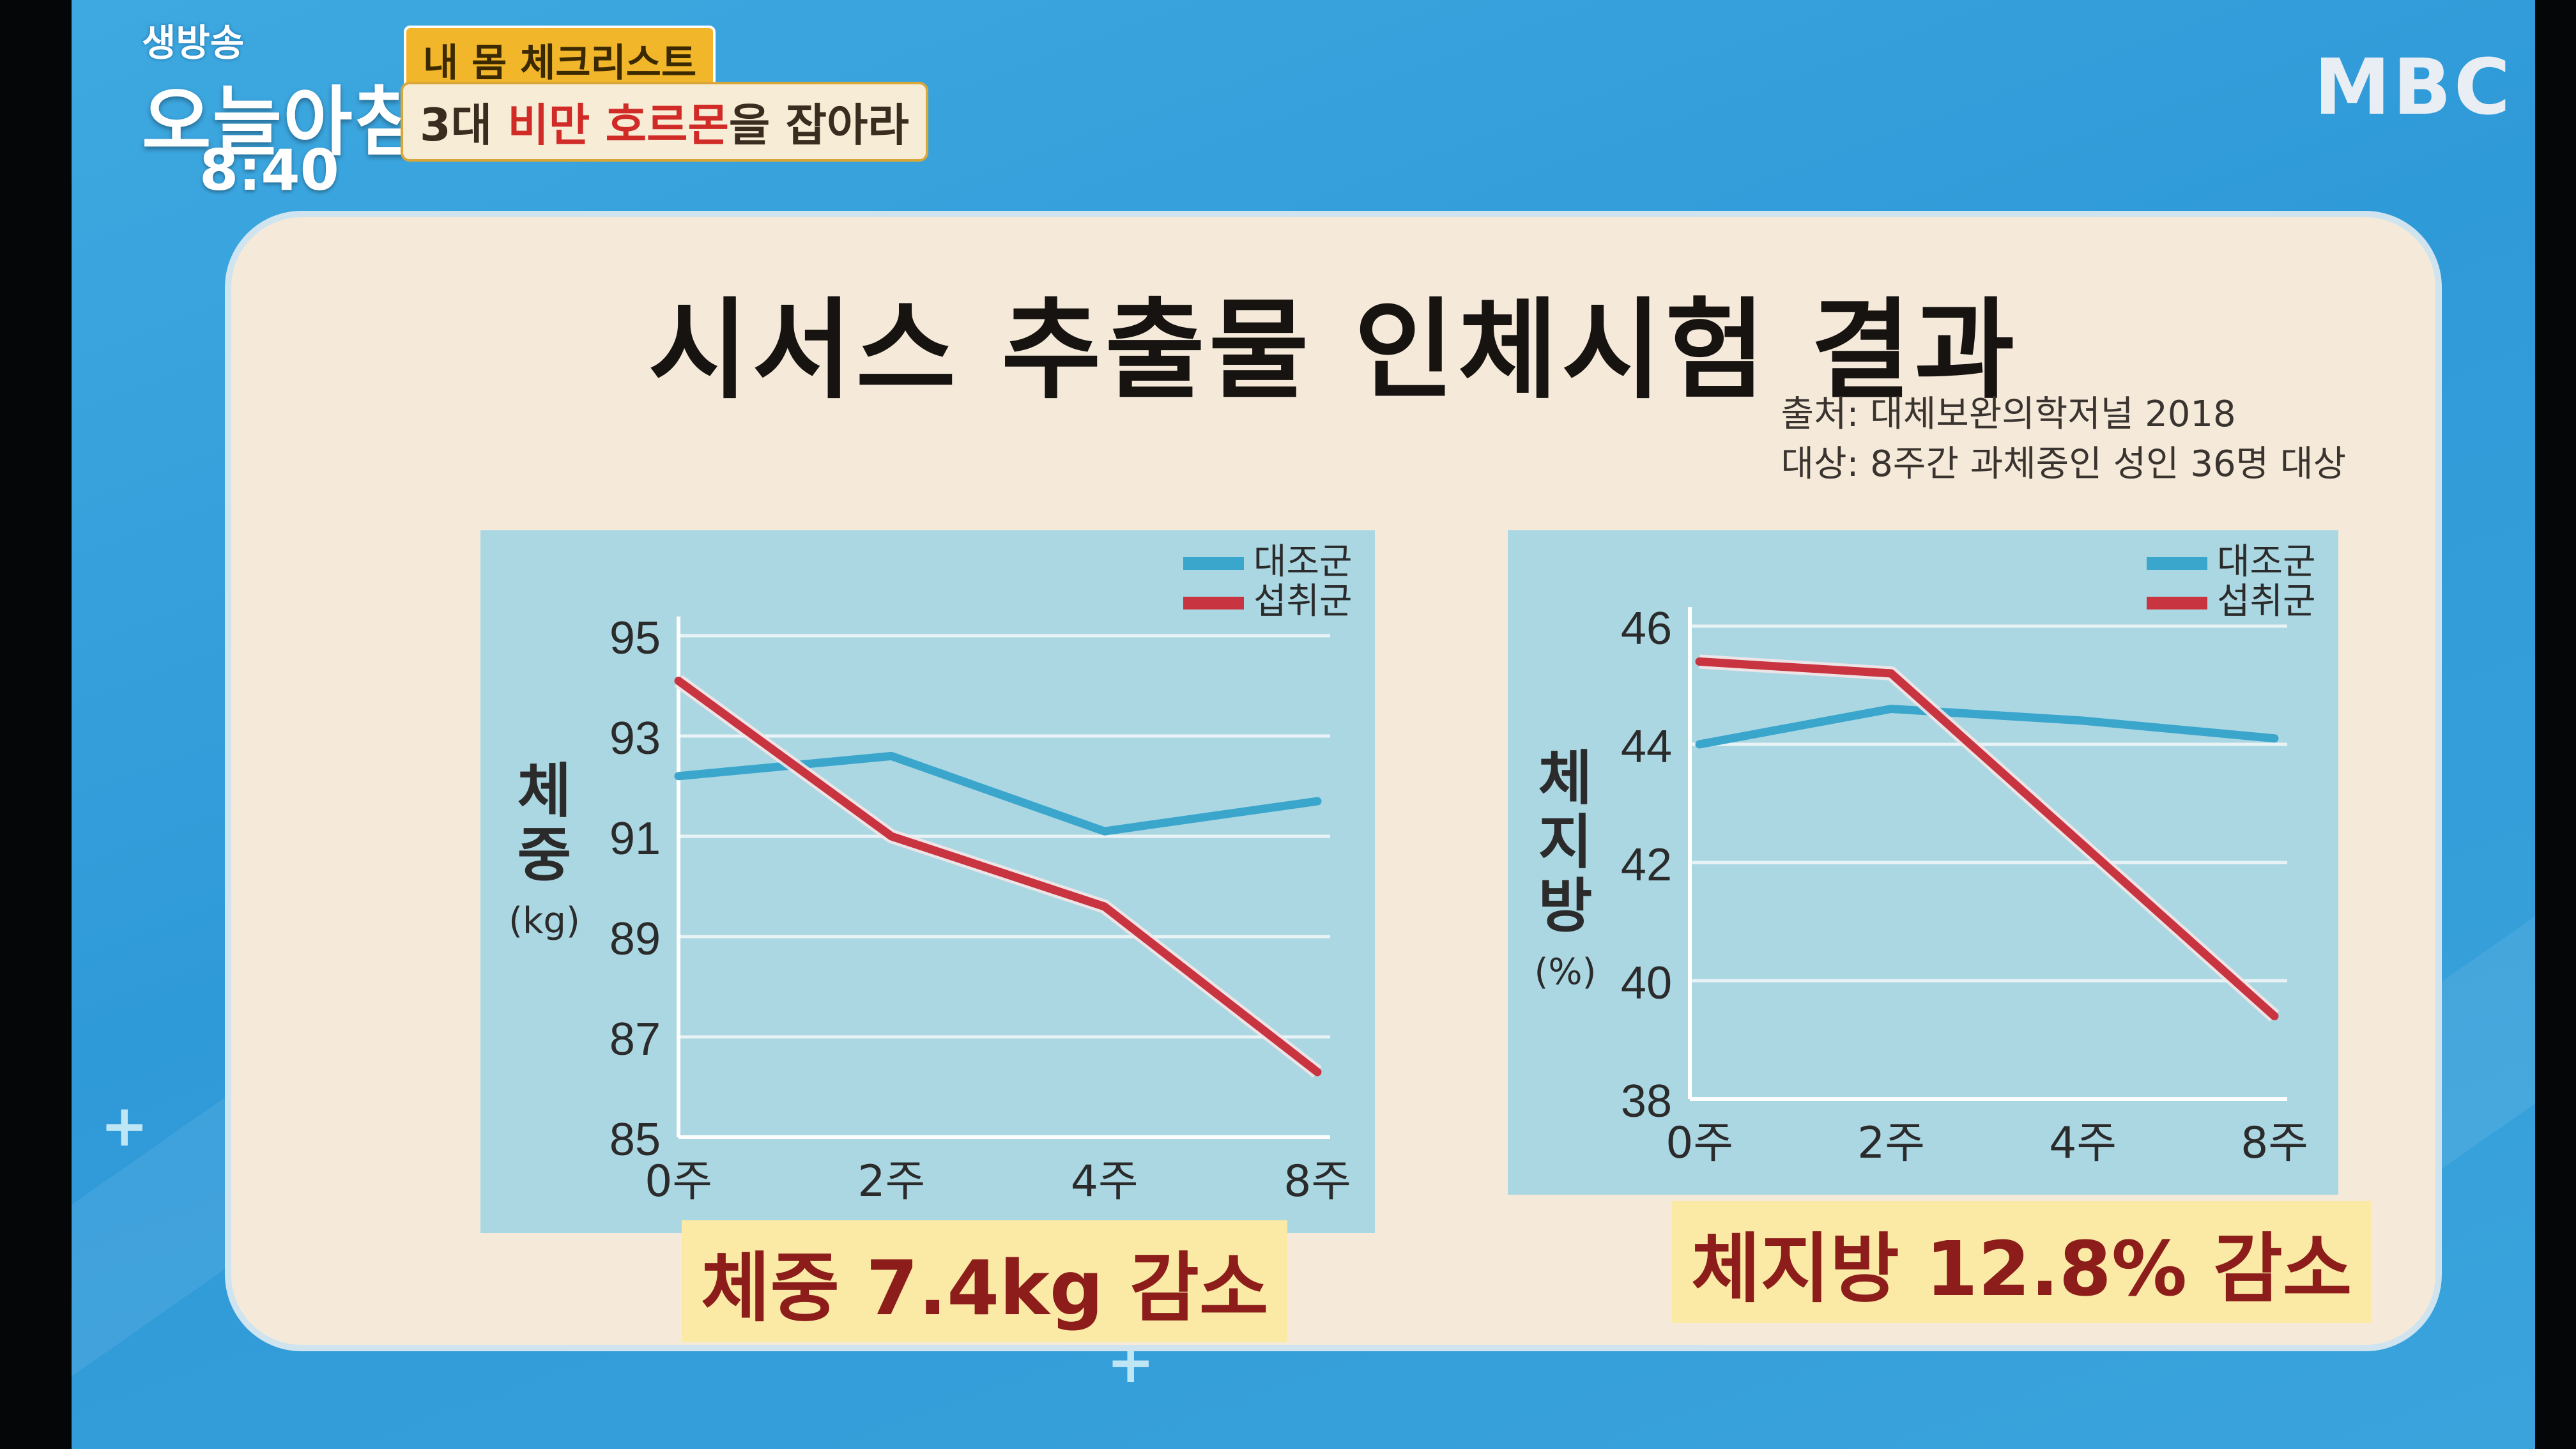 The image size is (2576, 1449). Describe the element at coordinates (1646, 628) in the screenshot. I see `y-tick-label: 46` at that location.